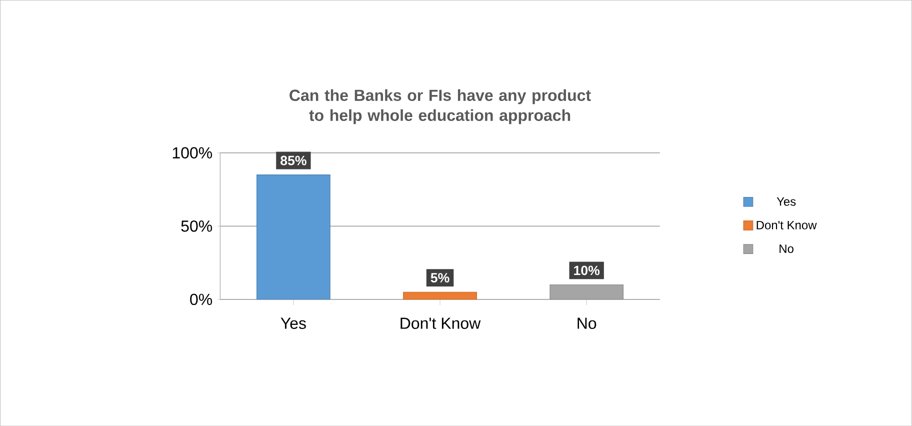 This screenshot has width=912, height=426. What do you see at coordinates (201, 299) in the screenshot?
I see `y-tick-label: 0%` at bounding box center [201, 299].